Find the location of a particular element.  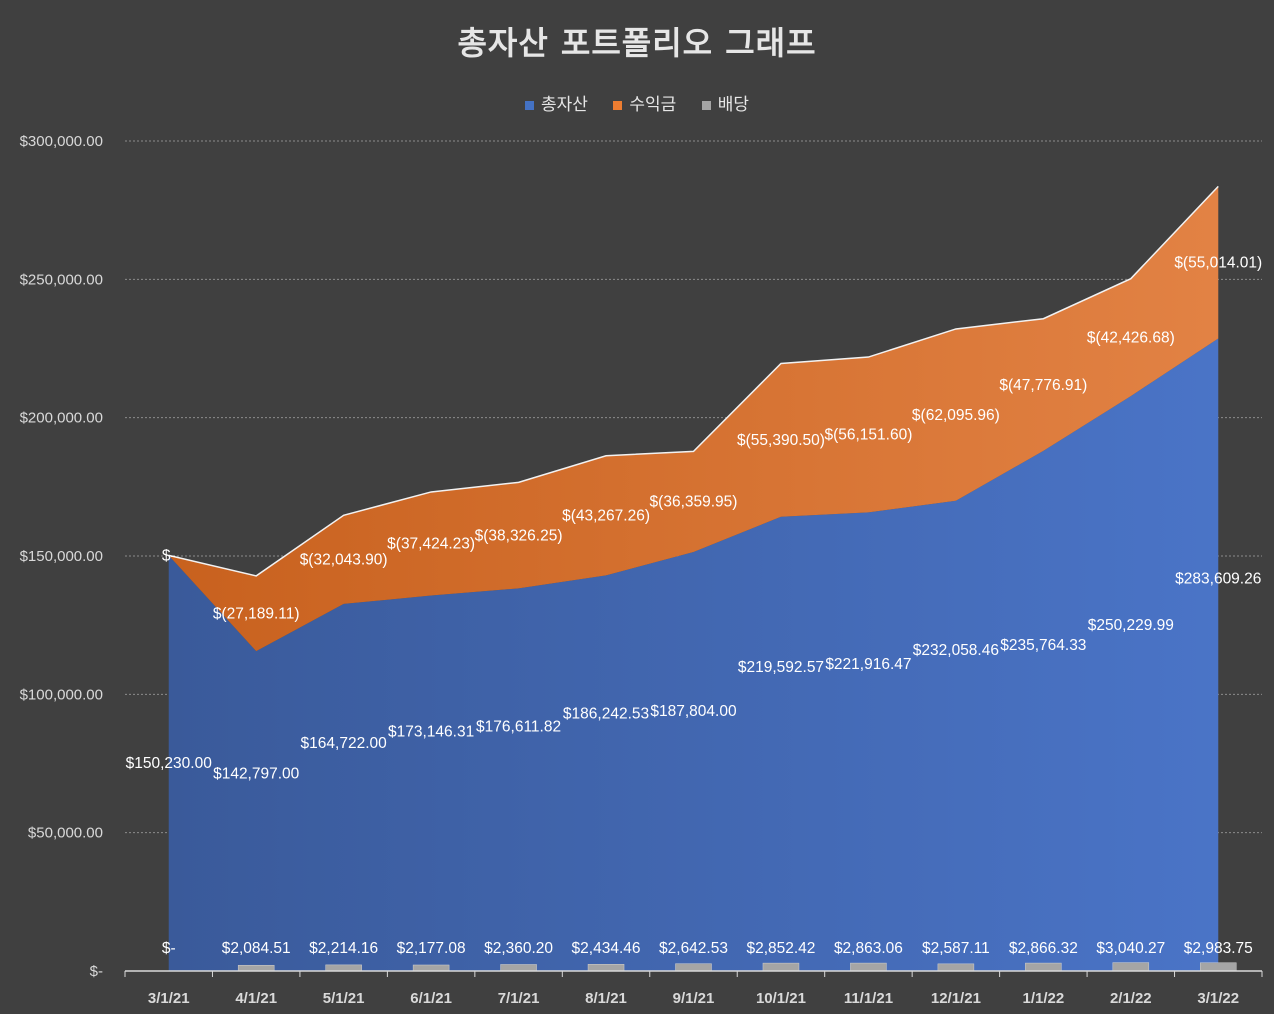

data-label-profit: $(42,426.68) is located at coordinates (1131, 337).